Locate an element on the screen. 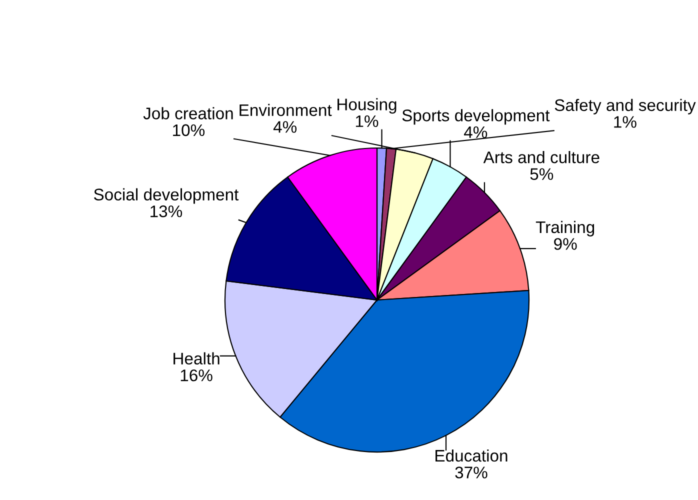  slice-label: Social development is located at coordinates (166, 196).